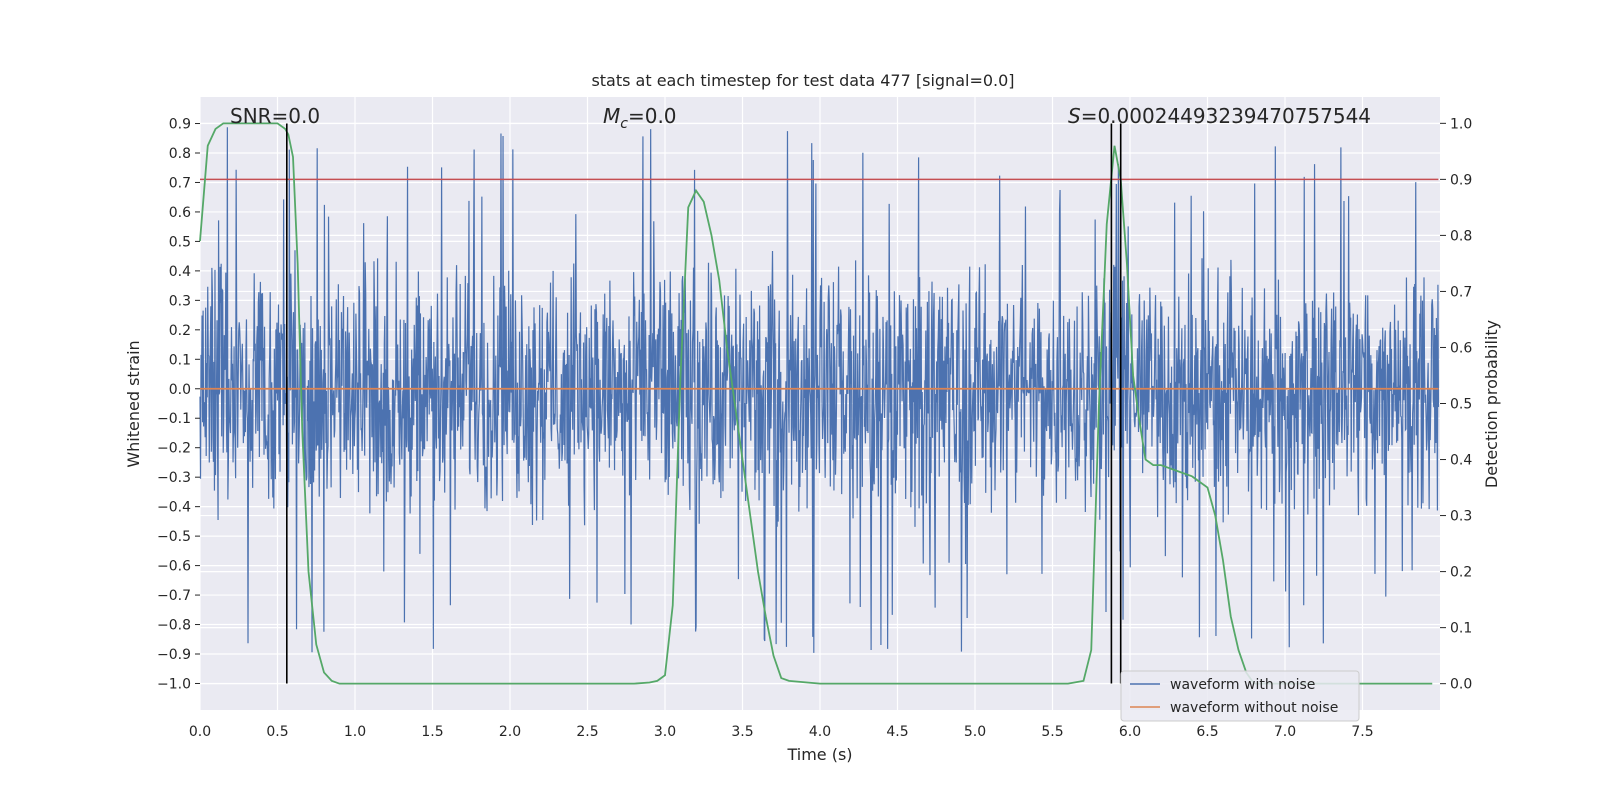 The image size is (1600, 800). Describe the element at coordinates (1491, 404) in the screenshot. I see `y2-axis-label: Detection probability` at that location.